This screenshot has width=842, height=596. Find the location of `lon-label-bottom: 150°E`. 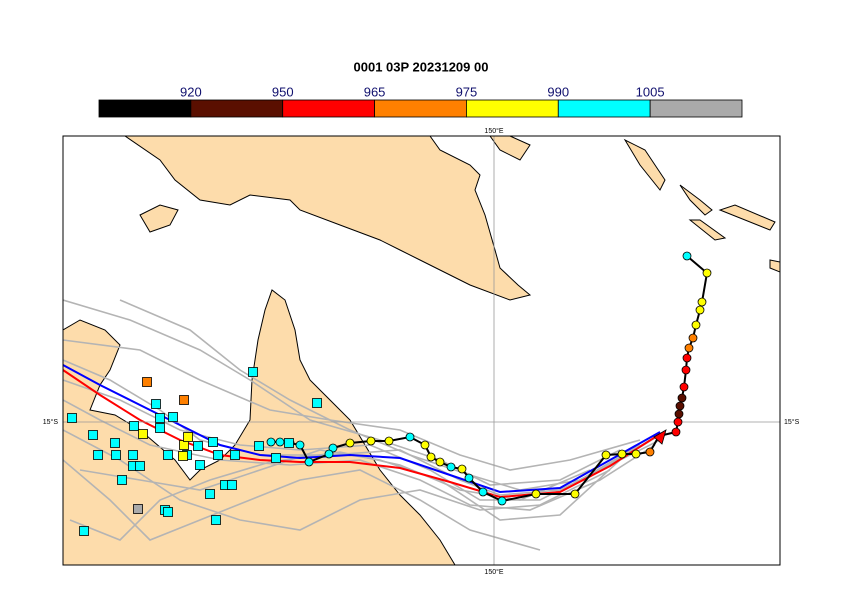

lon-label-bottom: 150°E is located at coordinates (493, 572).